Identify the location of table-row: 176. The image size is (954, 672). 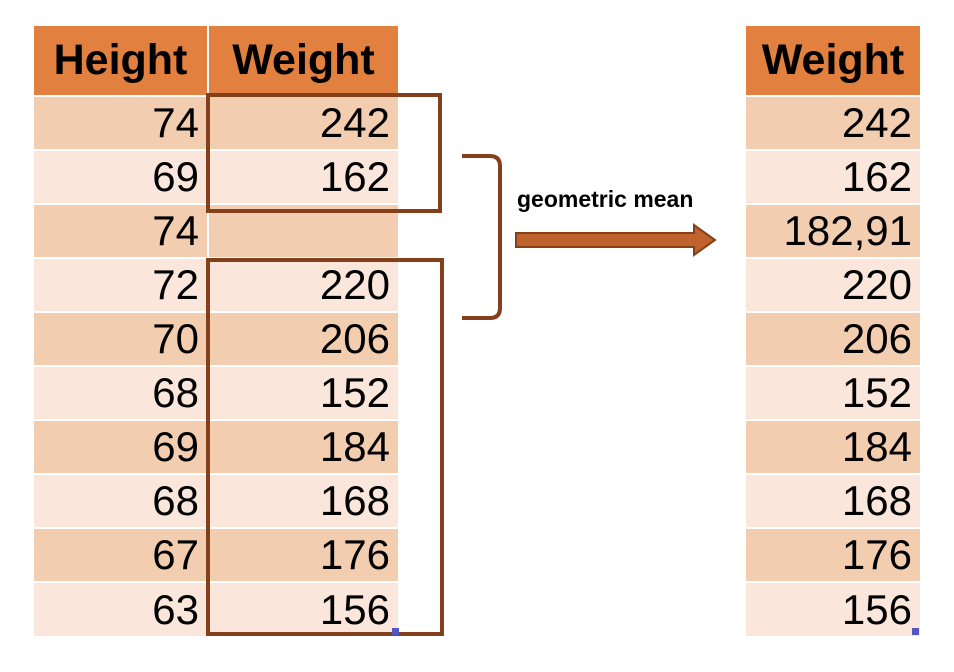
(833, 554).